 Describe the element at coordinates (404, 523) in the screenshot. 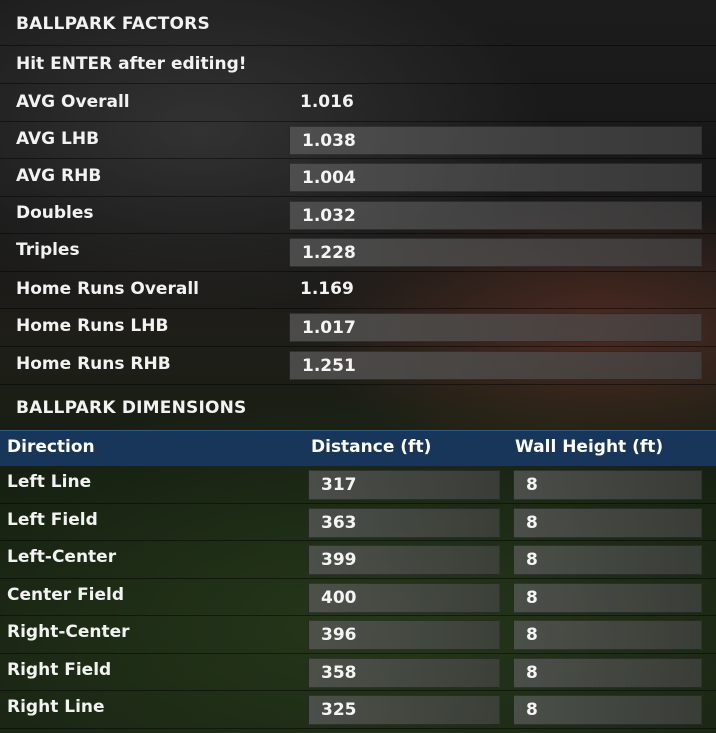

I see `distance-input: 363` at that location.